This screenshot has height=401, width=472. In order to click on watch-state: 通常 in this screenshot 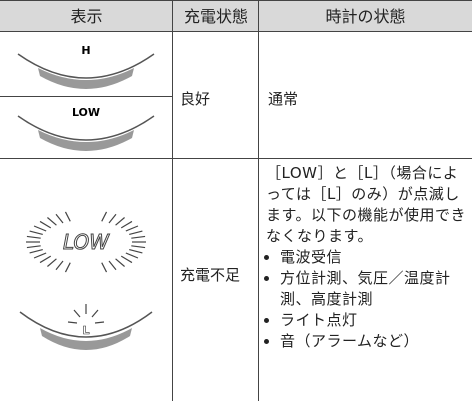, I will do `click(283, 99)`.